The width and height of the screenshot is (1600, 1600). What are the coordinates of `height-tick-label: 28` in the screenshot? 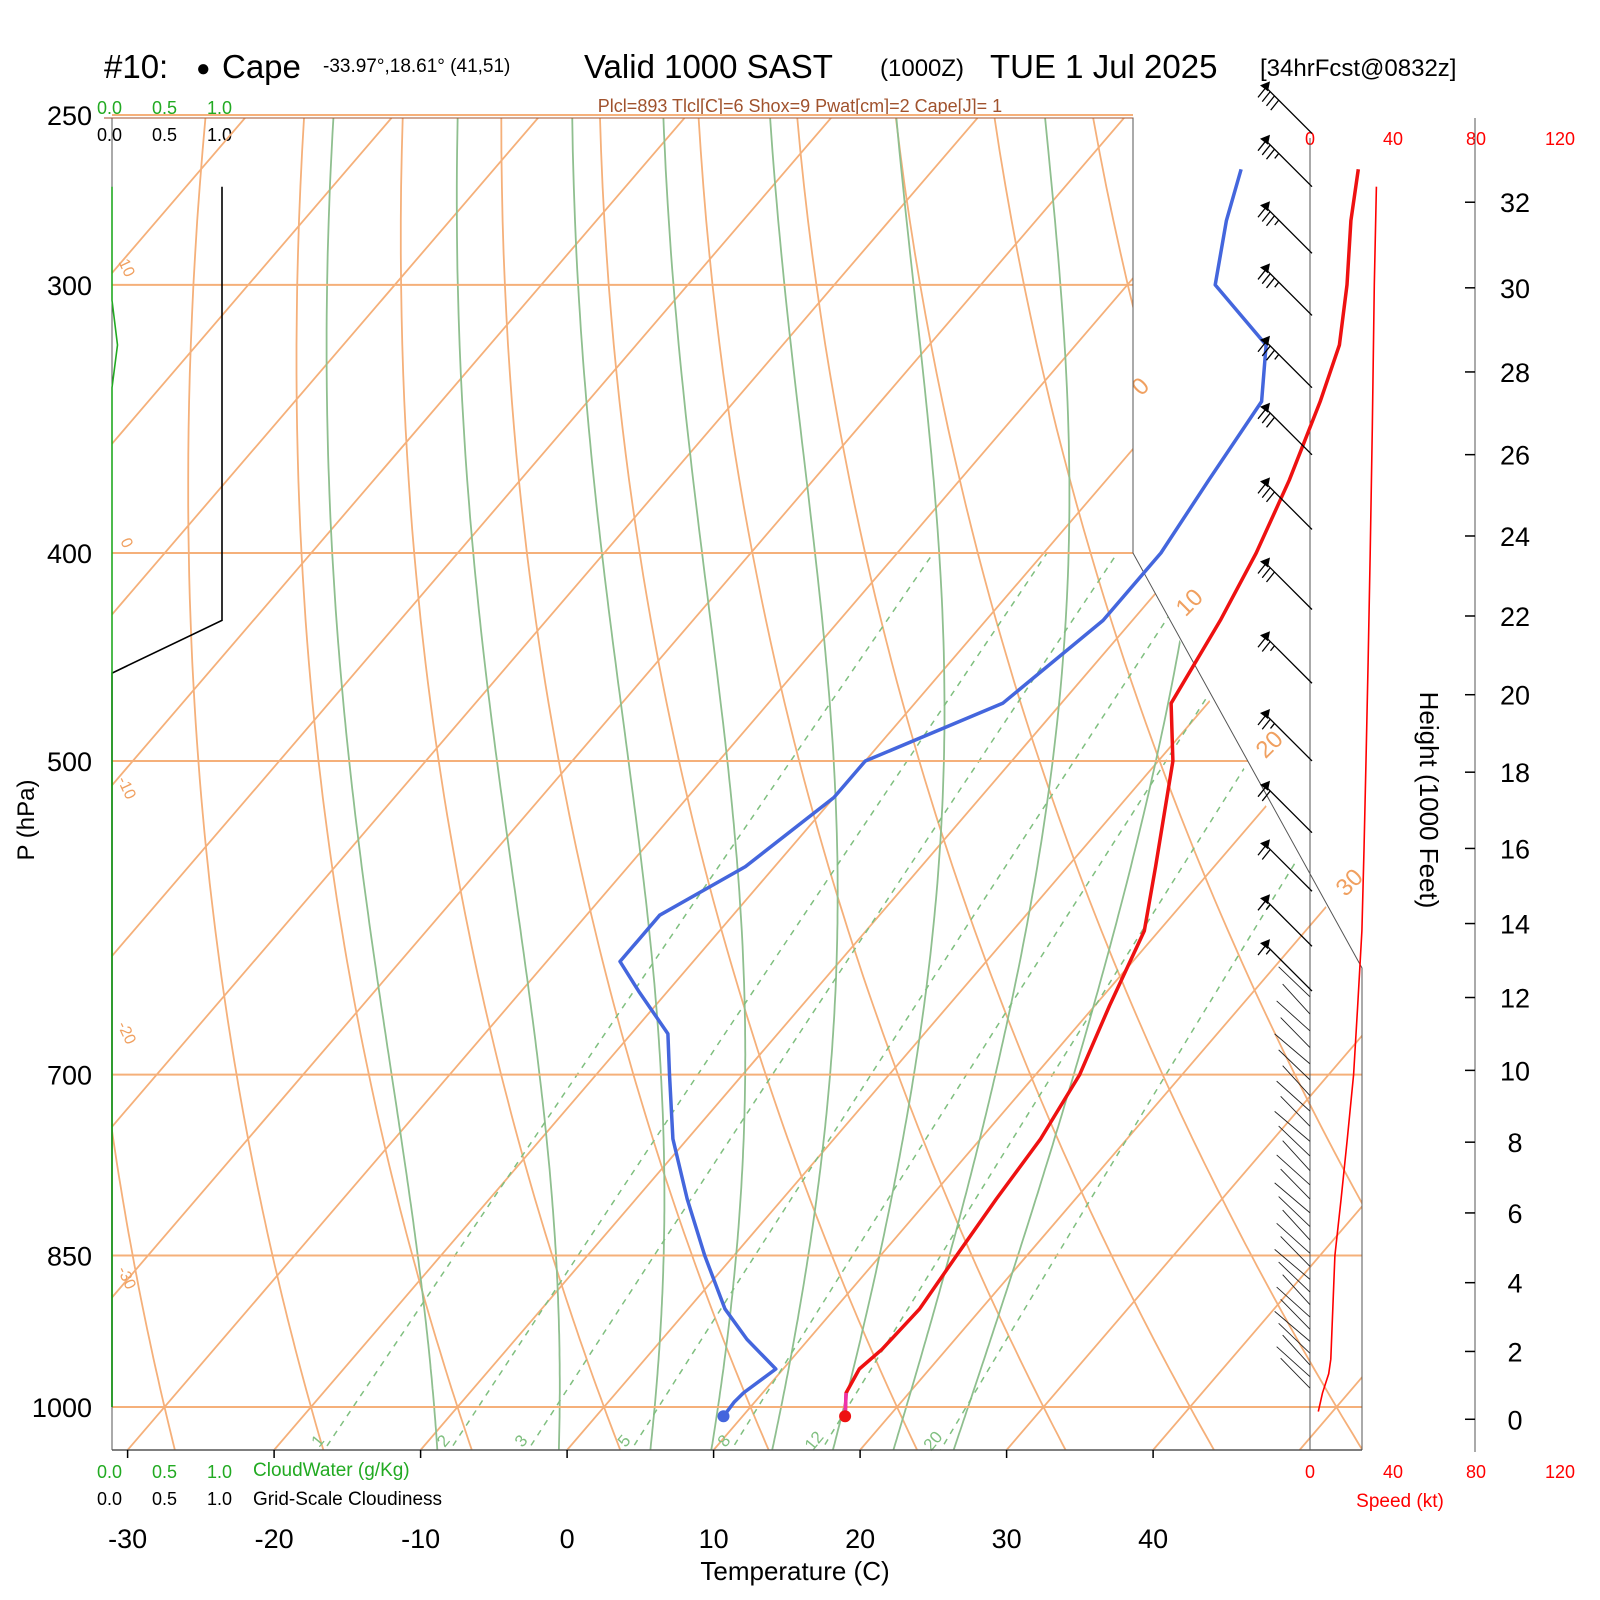 It's located at (1515, 373).